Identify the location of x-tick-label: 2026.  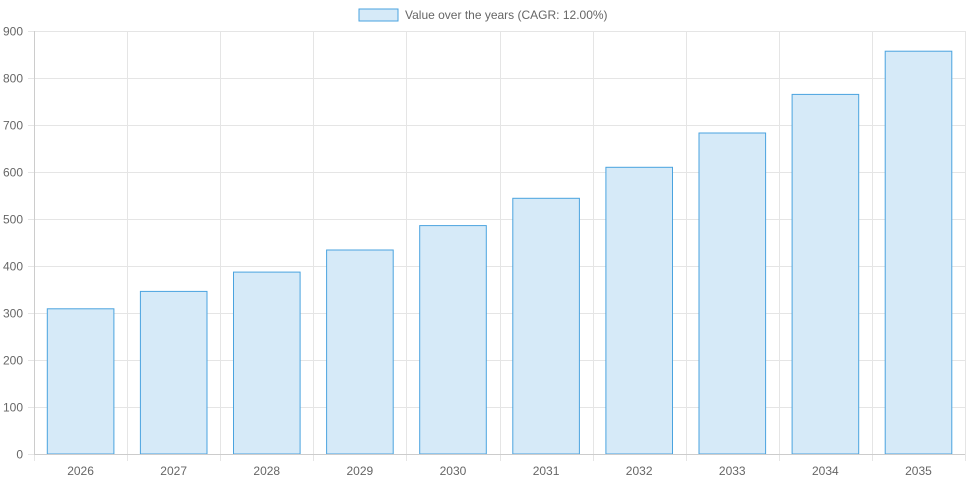
(80, 471).